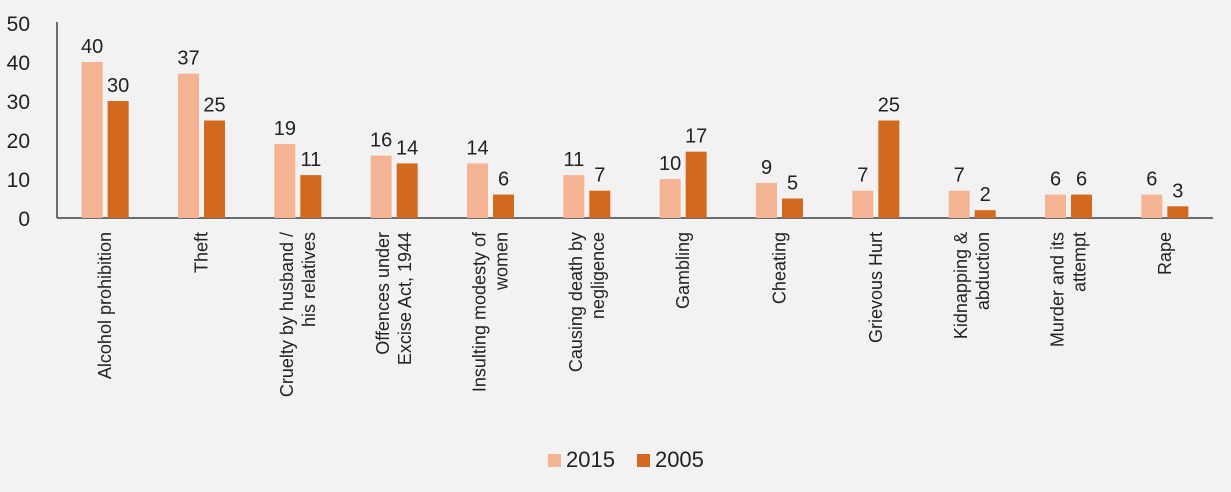  What do you see at coordinates (310, 160) in the screenshot?
I see `data-label-2005: 11` at bounding box center [310, 160].